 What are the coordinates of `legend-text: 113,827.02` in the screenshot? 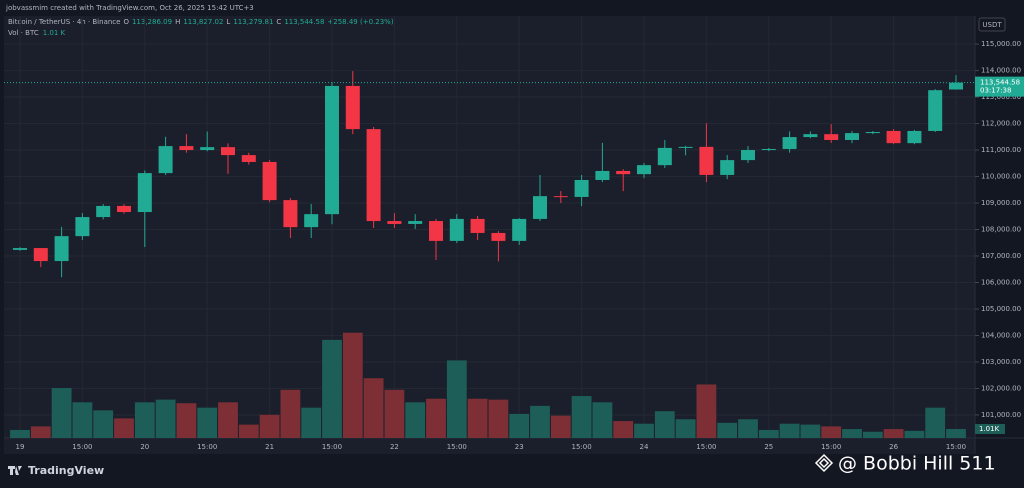 It's located at (203, 22).